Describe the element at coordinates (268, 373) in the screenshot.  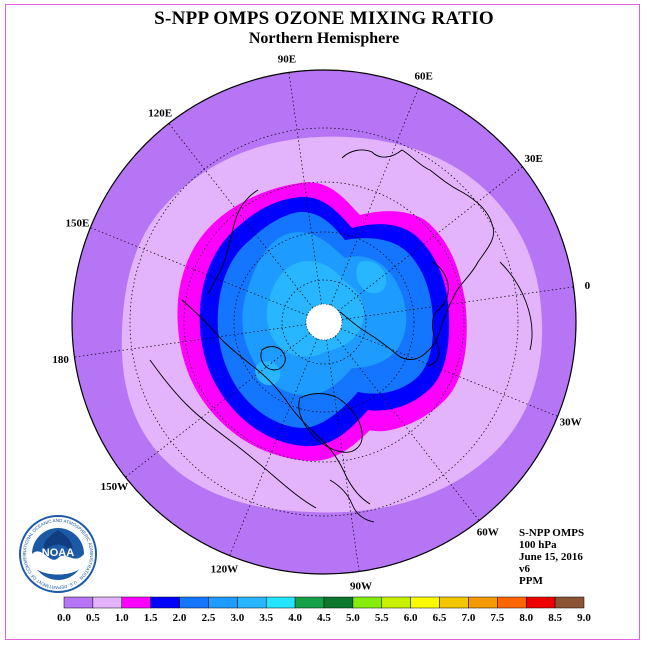
I see `field-band-6c` at that location.